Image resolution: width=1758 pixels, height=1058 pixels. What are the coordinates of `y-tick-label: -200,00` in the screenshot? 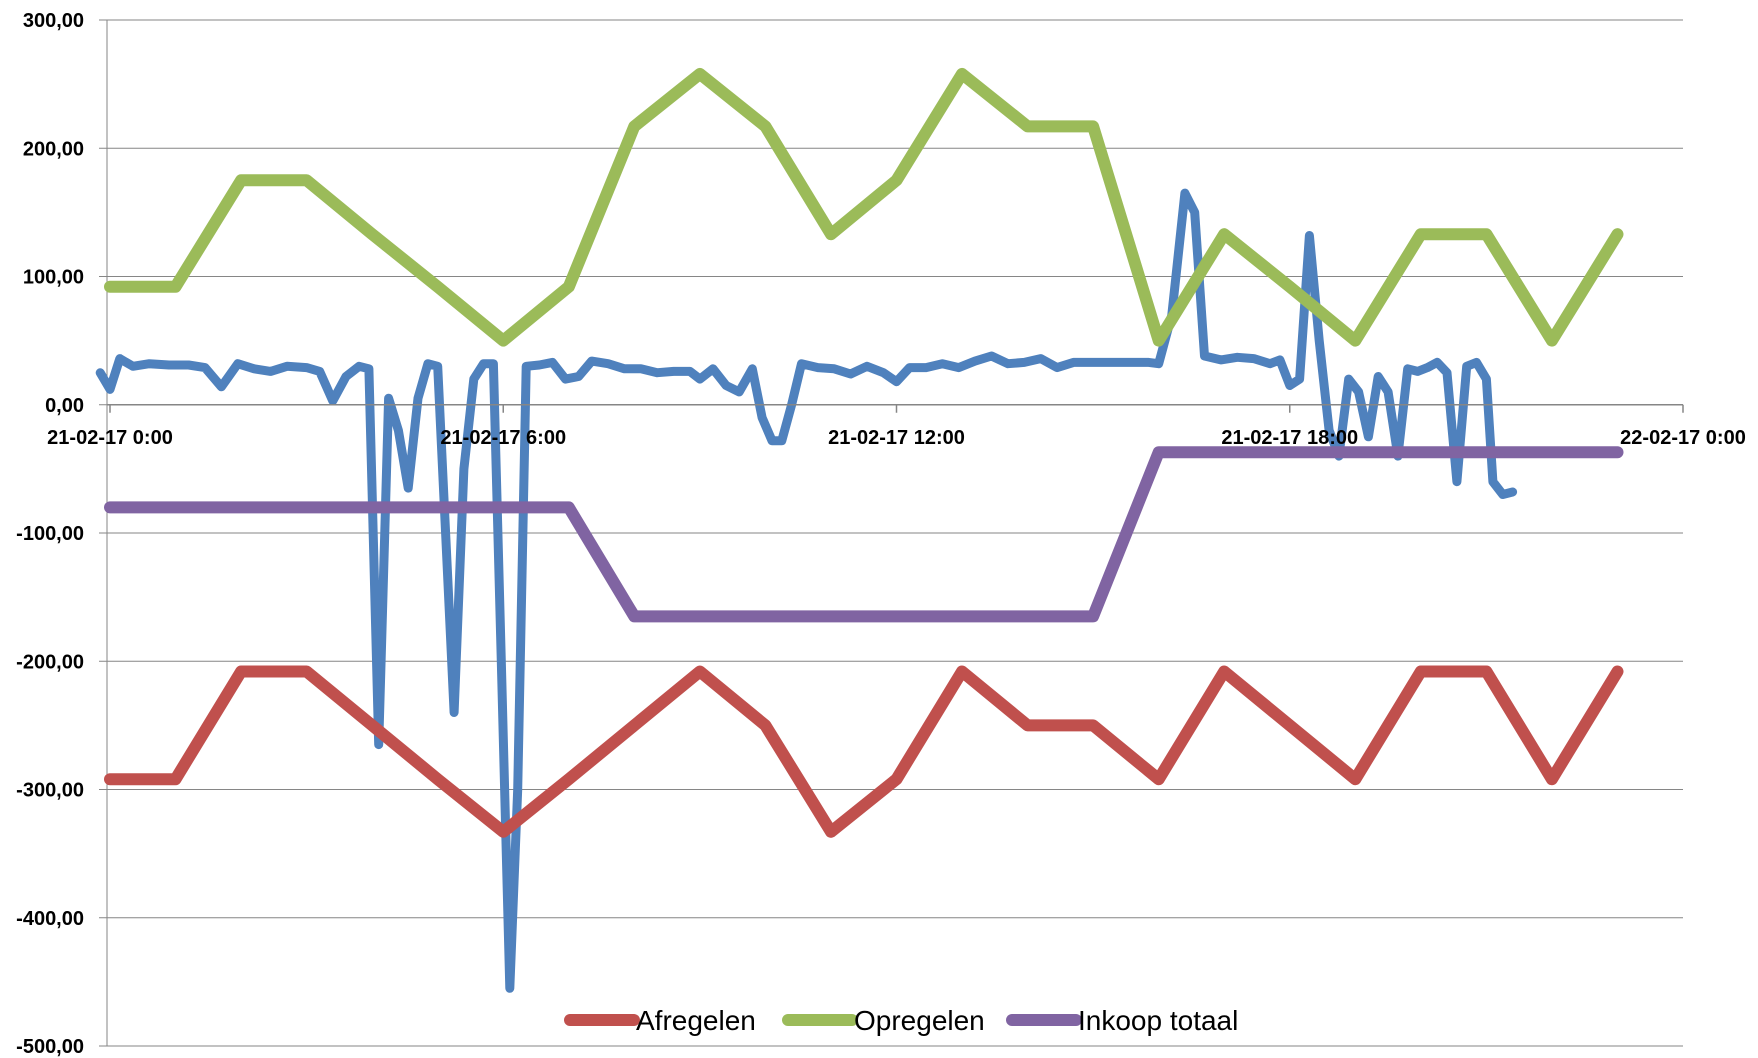 It's located at (50, 662).